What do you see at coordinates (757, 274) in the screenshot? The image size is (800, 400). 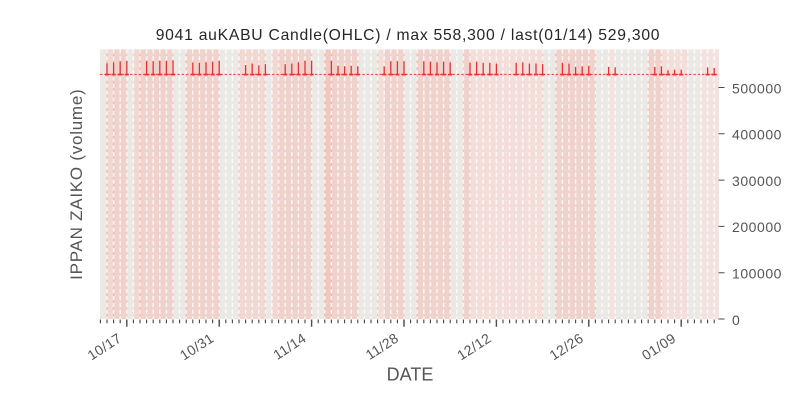 I see `svg-text: 100000` at bounding box center [757, 274].